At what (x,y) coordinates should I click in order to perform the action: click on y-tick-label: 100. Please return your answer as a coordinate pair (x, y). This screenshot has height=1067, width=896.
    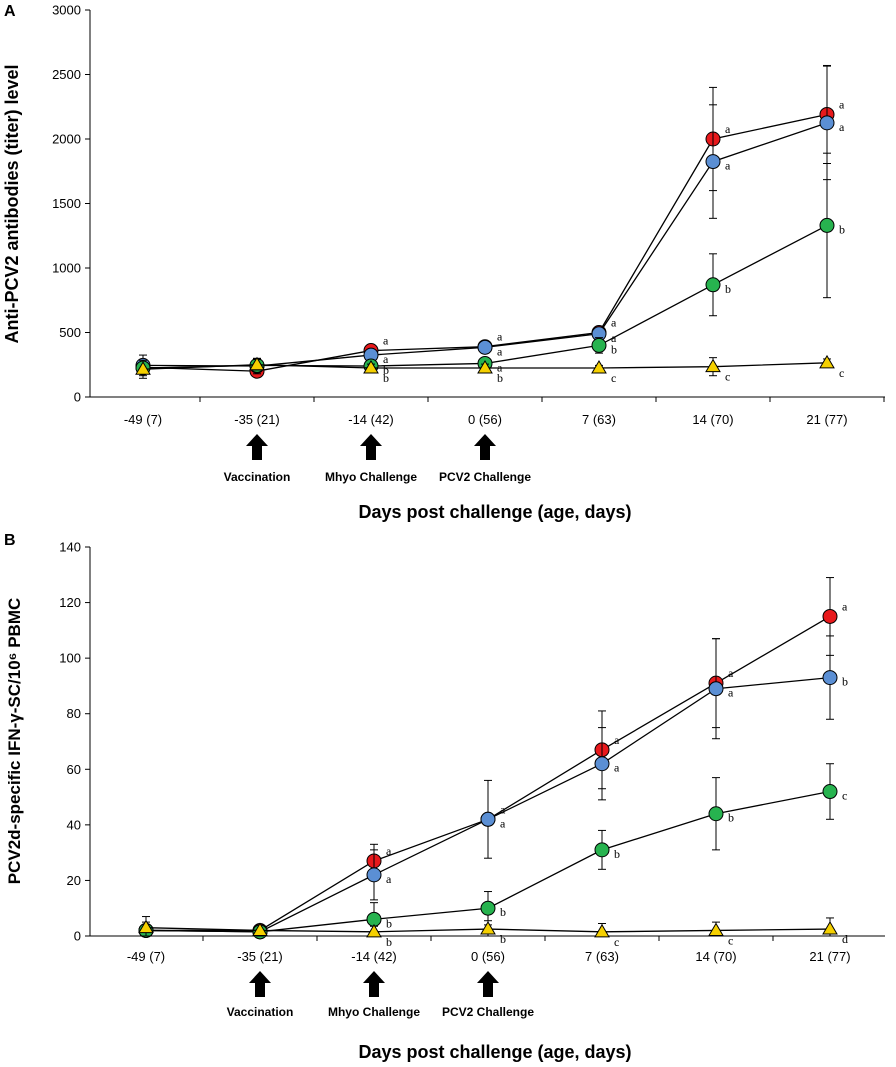
    Looking at the image, I should click on (70, 658).